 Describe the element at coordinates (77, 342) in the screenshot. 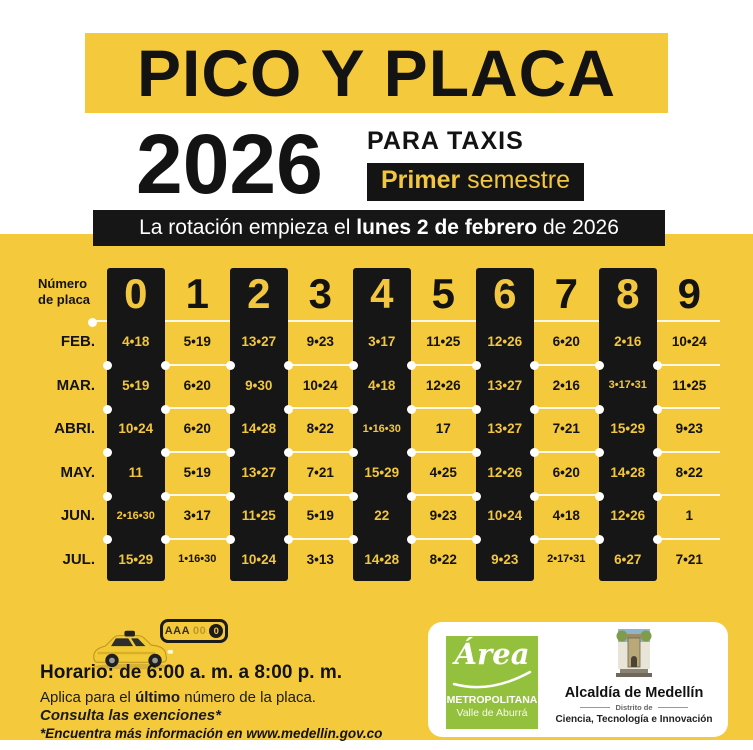

I see `month-label-feb: FEB.` at that location.